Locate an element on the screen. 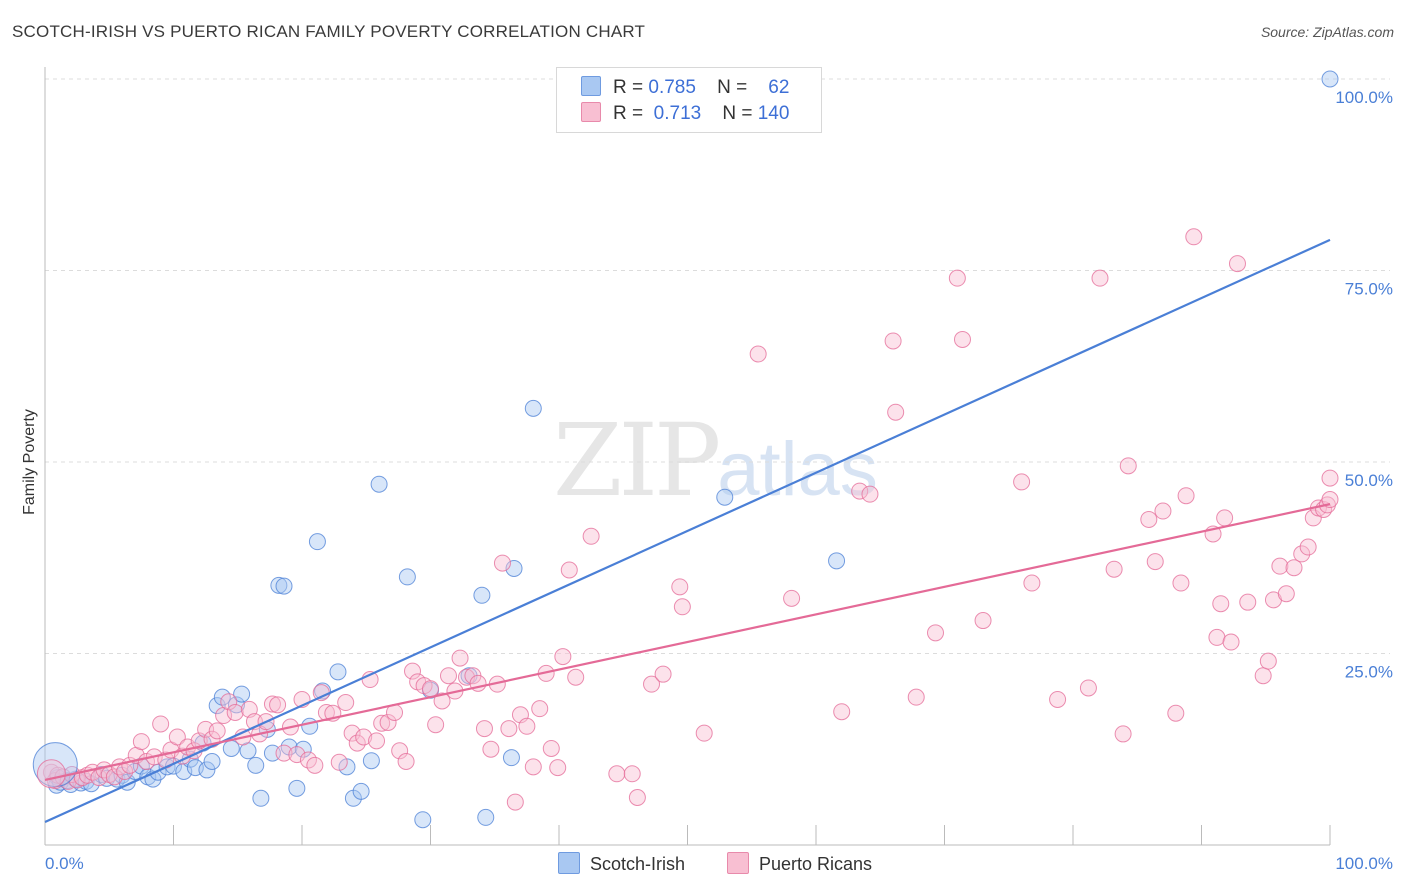  y-tick-label: 75.0% is located at coordinates (1369, 289).